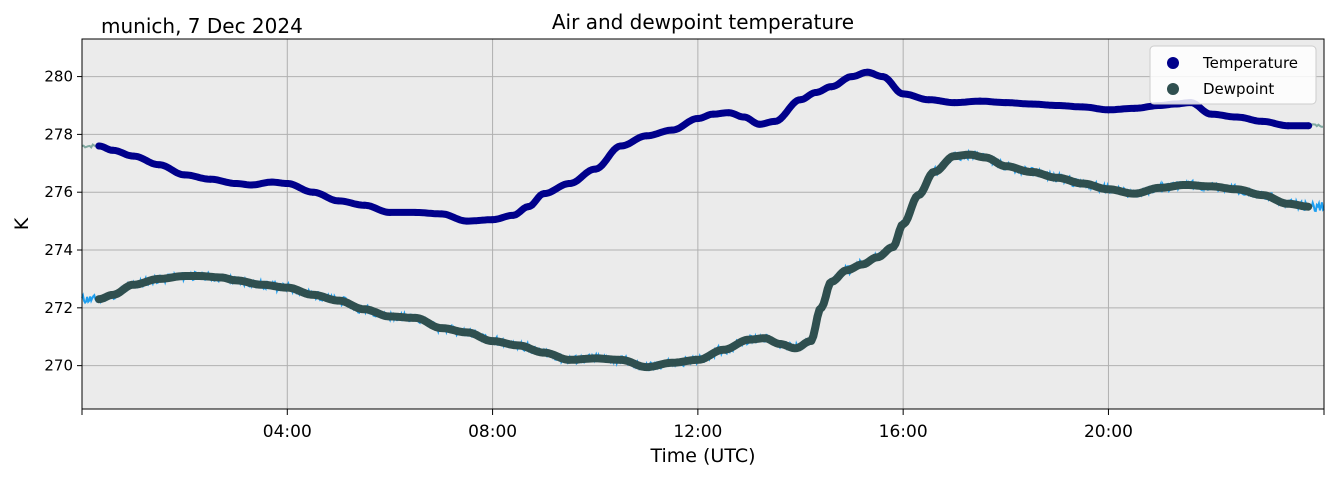 The image size is (1335, 482). I want to click on legend-box, so click(1233, 75).